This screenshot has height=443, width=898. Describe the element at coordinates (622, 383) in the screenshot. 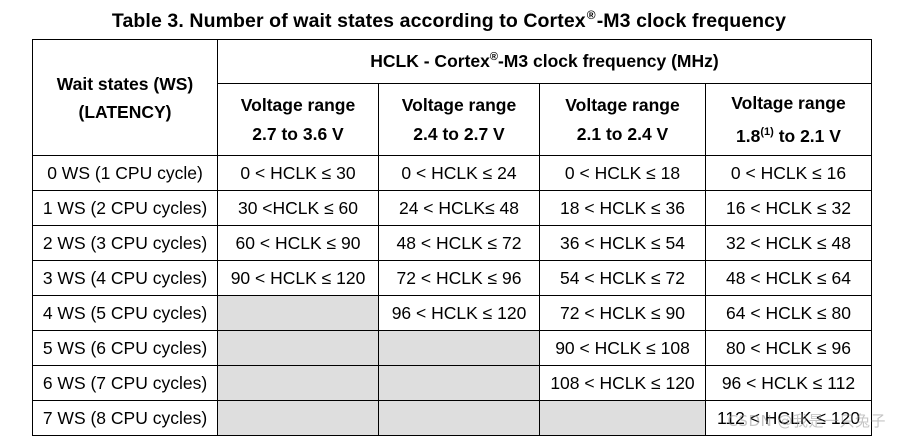

I see `freq-cell: 108 < HCLK ≤ 120` at that location.